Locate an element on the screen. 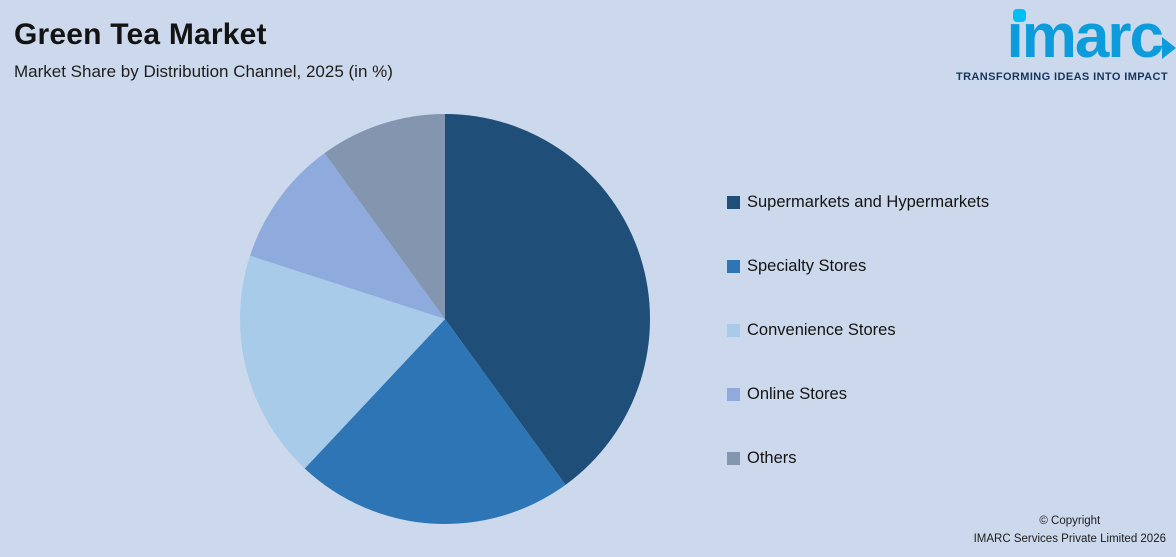  legend-item-convenience: Convenience Stores is located at coordinates (858, 330).